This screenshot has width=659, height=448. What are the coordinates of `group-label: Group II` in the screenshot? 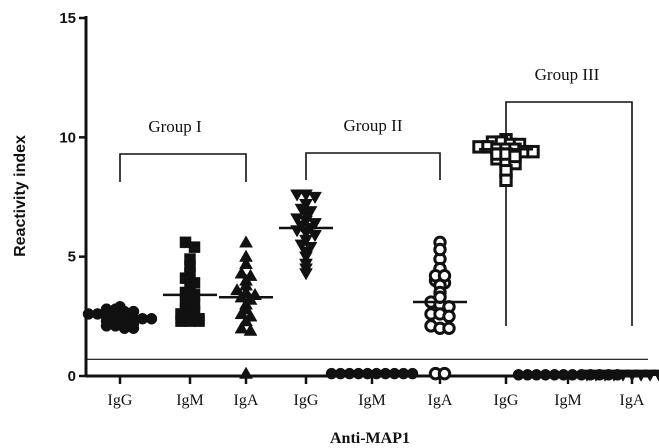 It's located at (372, 125).